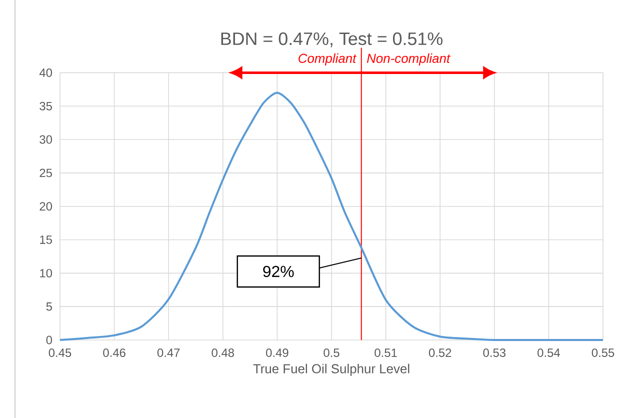  I want to click on text: Non-compliant, so click(408, 59).